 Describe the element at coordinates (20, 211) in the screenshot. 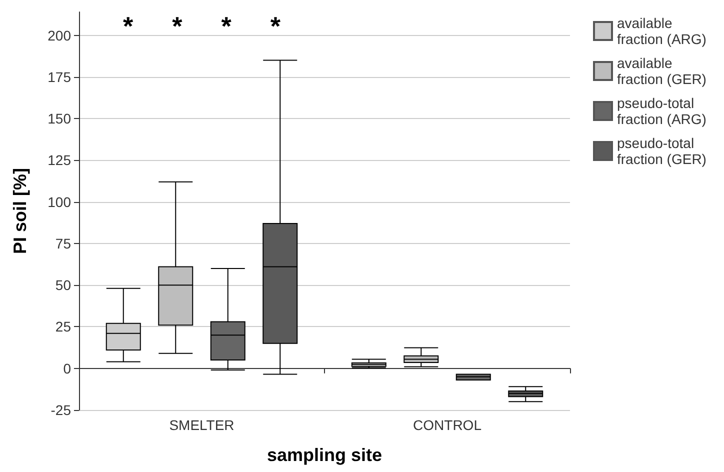

I see `y-axis-title: PI soil [%]` at that location.